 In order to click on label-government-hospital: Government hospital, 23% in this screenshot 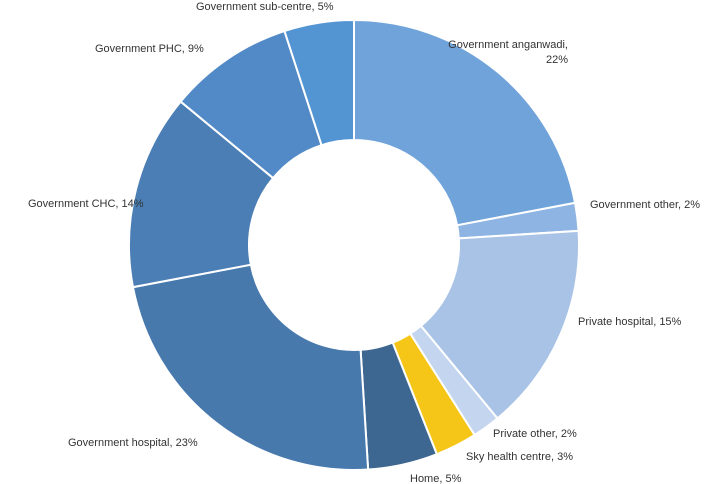, I will do `click(133, 443)`.